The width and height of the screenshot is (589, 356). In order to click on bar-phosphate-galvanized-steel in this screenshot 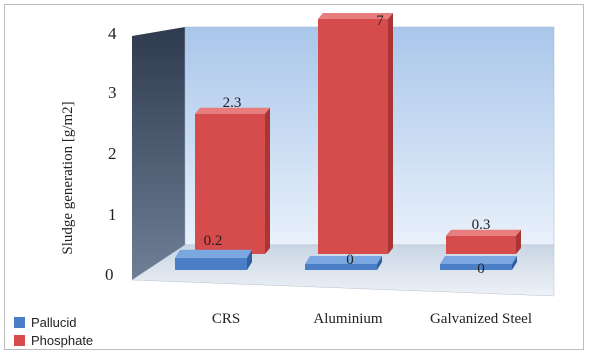, I will do `click(481, 244)`.